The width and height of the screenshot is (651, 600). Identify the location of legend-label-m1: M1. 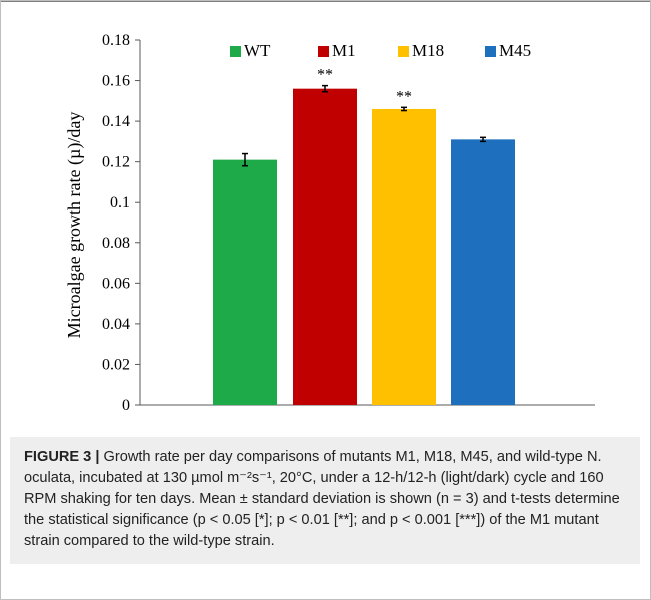
(344, 50).